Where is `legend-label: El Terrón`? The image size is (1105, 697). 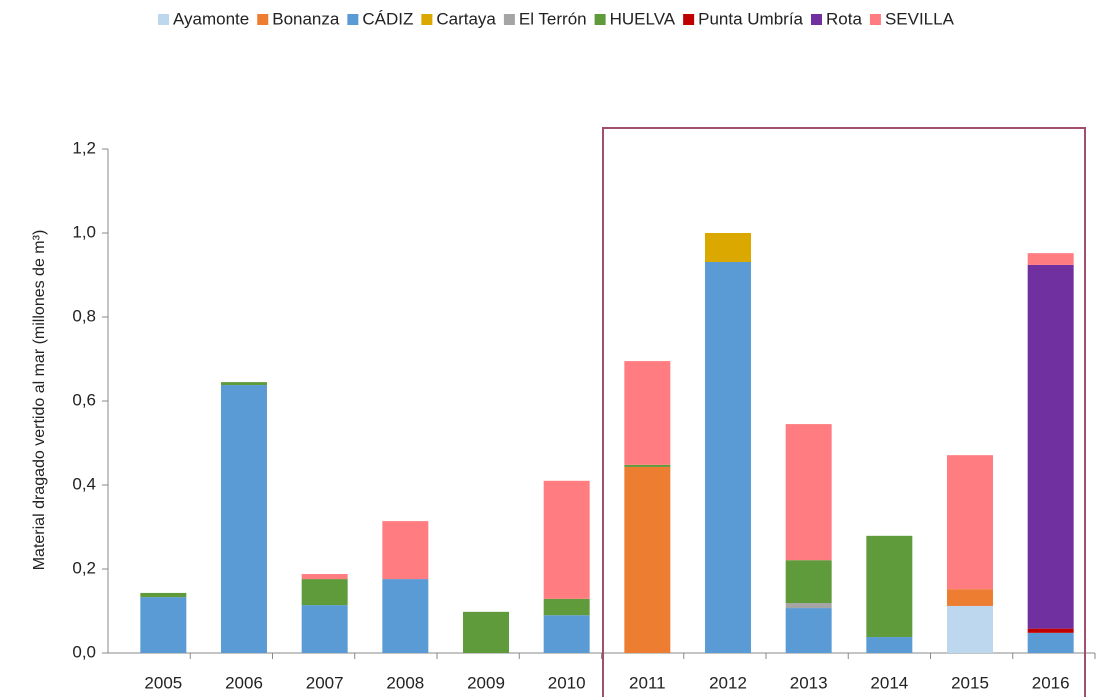
legend-label: El Terrón is located at coordinates (553, 18).